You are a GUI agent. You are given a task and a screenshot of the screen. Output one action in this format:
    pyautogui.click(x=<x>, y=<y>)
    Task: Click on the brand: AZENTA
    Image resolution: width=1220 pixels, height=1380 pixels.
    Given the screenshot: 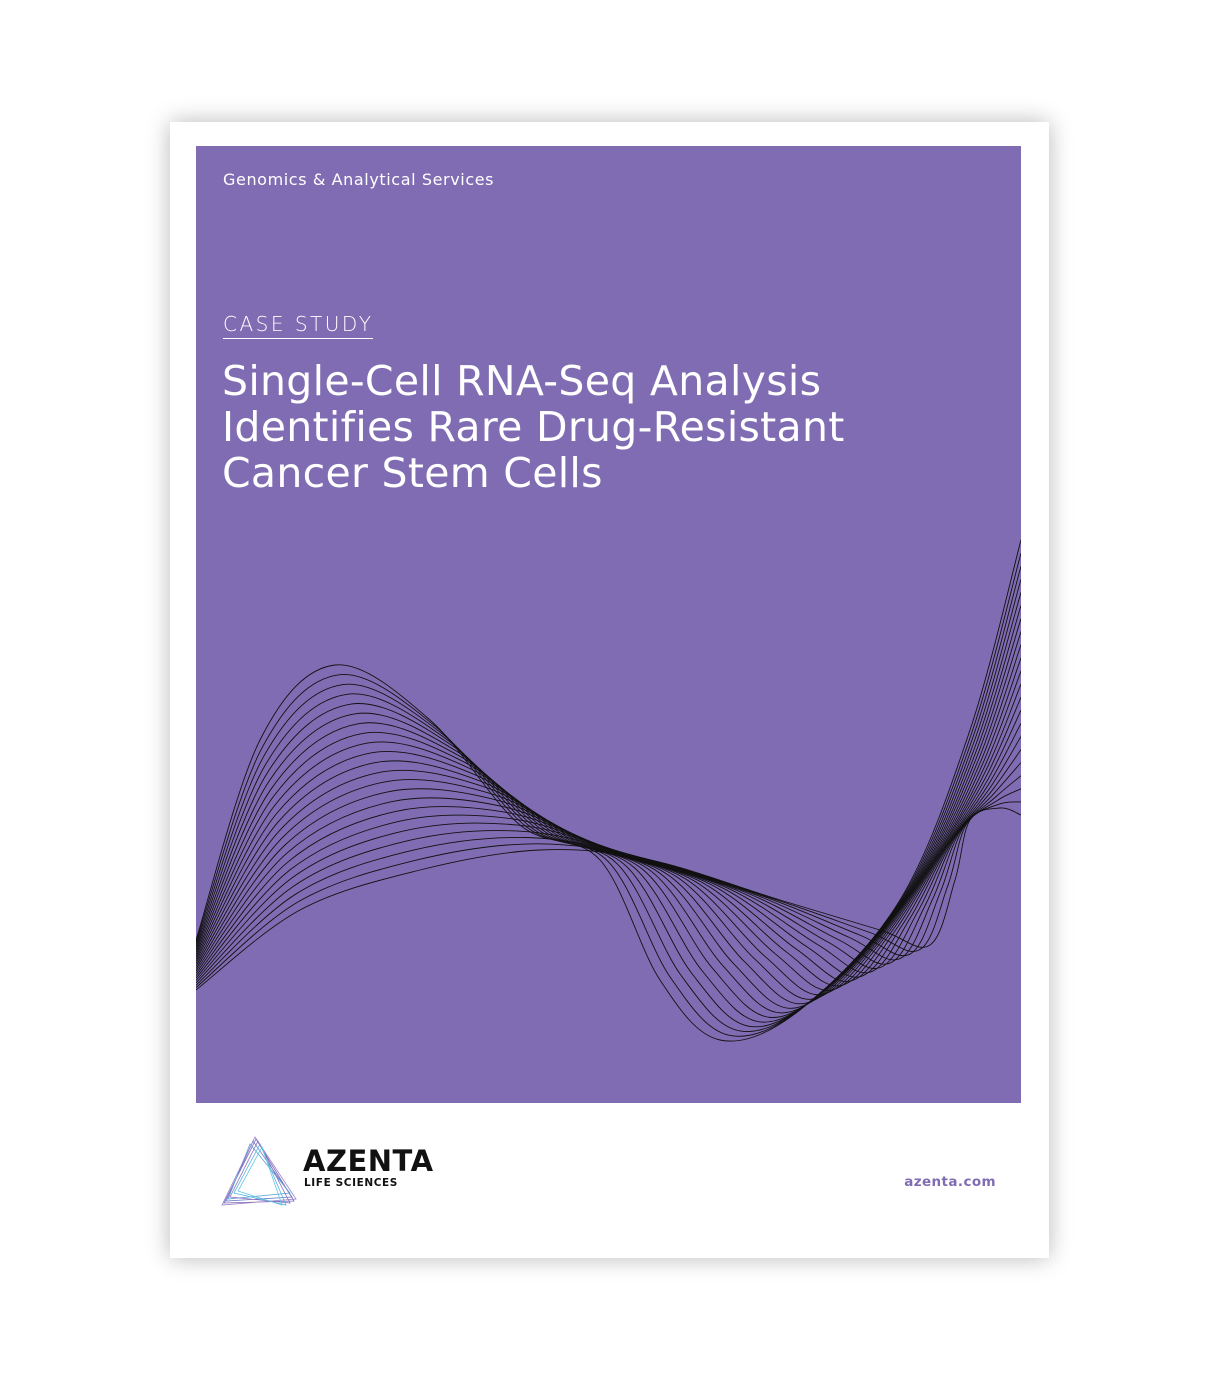 What is the action you would take?
    pyautogui.click(x=368, y=1161)
    